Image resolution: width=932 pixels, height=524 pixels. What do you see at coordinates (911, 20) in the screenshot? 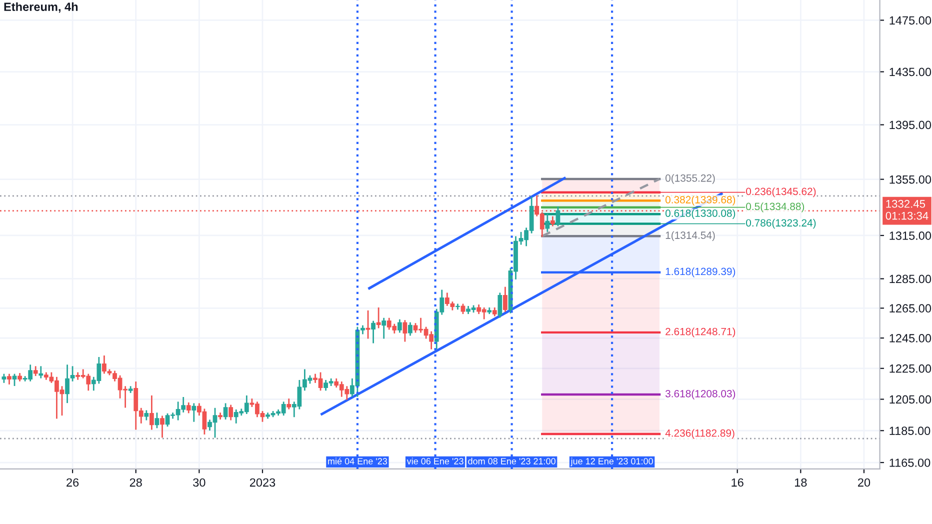
I see `y-tick-label: 1475.00` at bounding box center [911, 20].